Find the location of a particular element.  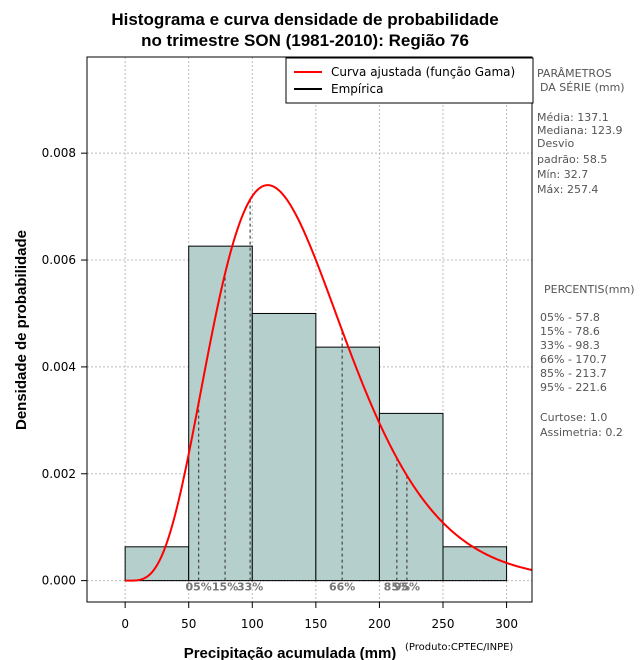

params-title-2: DA SÉRIE (mm) is located at coordinates (582, 87).